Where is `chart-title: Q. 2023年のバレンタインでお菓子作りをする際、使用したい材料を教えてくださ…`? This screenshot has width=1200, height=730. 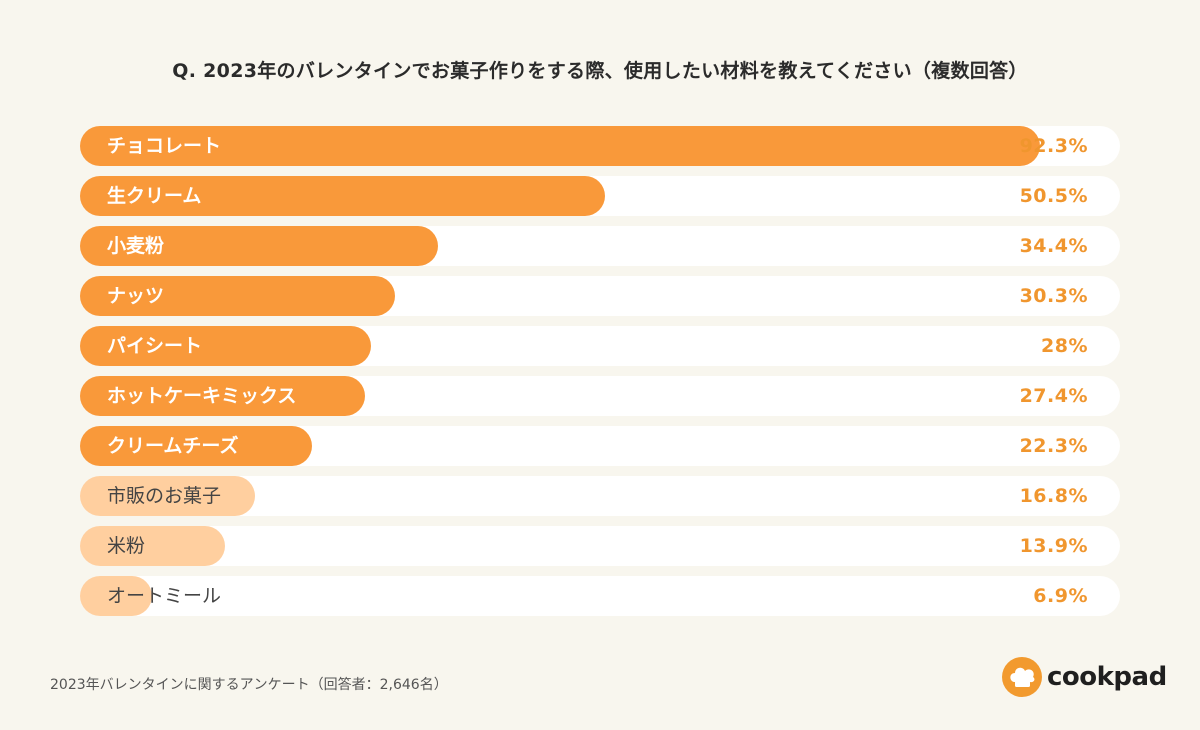
chart-title: Q. 2023年のバレンタインでお菓子作りをする際、使用したい材料を教えてくださ… is located at coordinates (600, 71).